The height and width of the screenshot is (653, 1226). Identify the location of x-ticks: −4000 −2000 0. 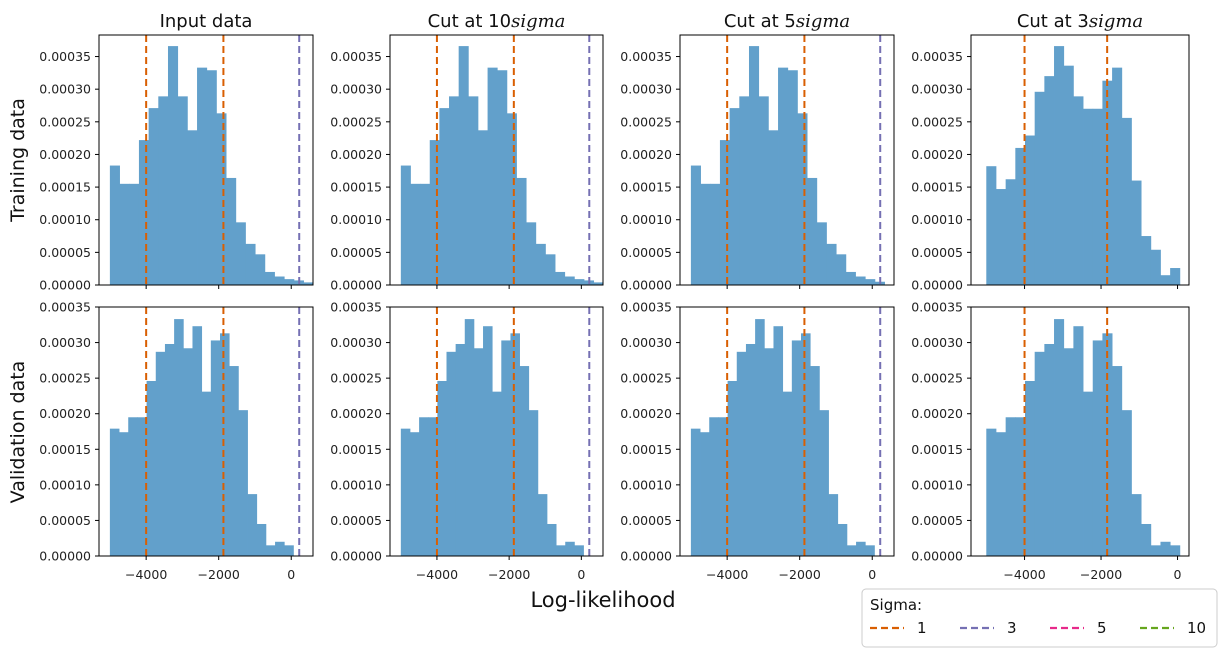
(210, 569).